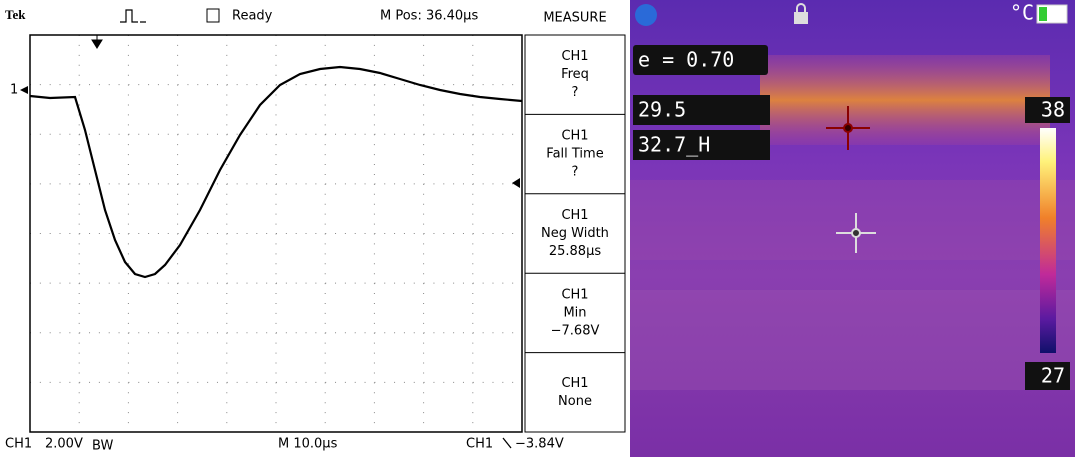  I want to click on hot-crosshair, so click(848, 128).